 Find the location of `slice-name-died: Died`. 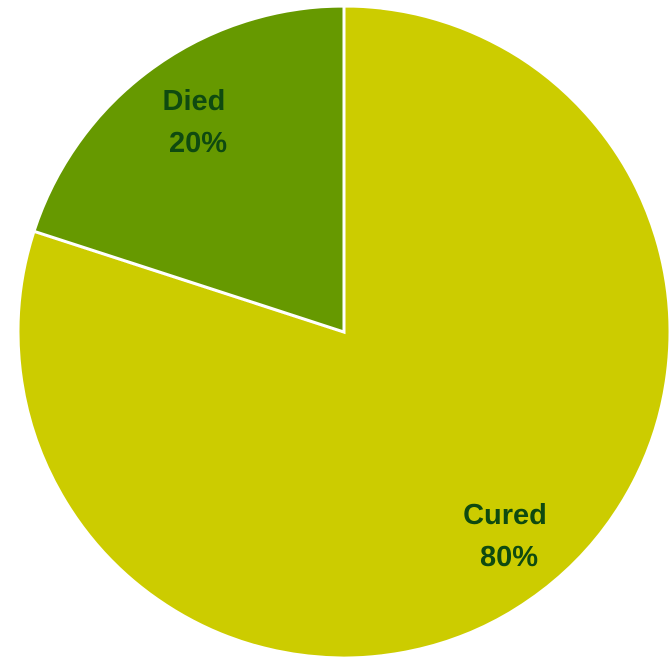

slice-name-died: Died is located at coordinates (194, 101).